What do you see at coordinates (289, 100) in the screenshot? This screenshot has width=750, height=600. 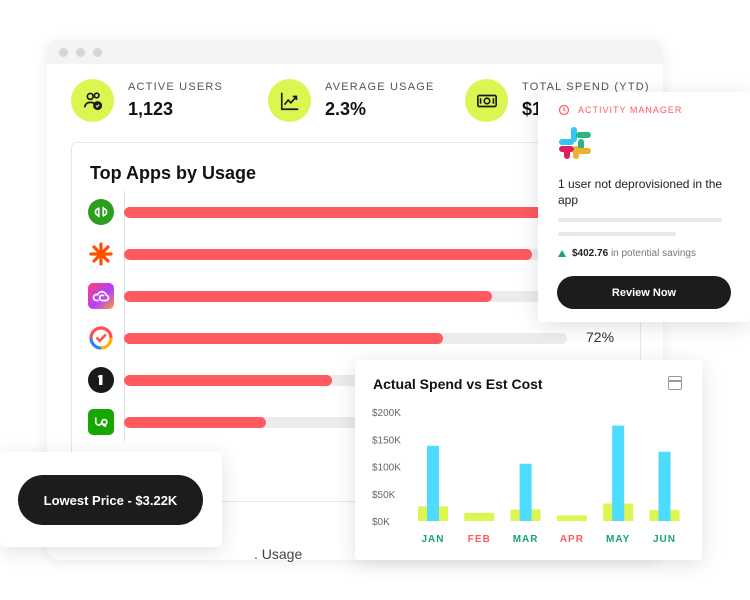 I see `trending-up-icon` at bounding box center [289, 100].